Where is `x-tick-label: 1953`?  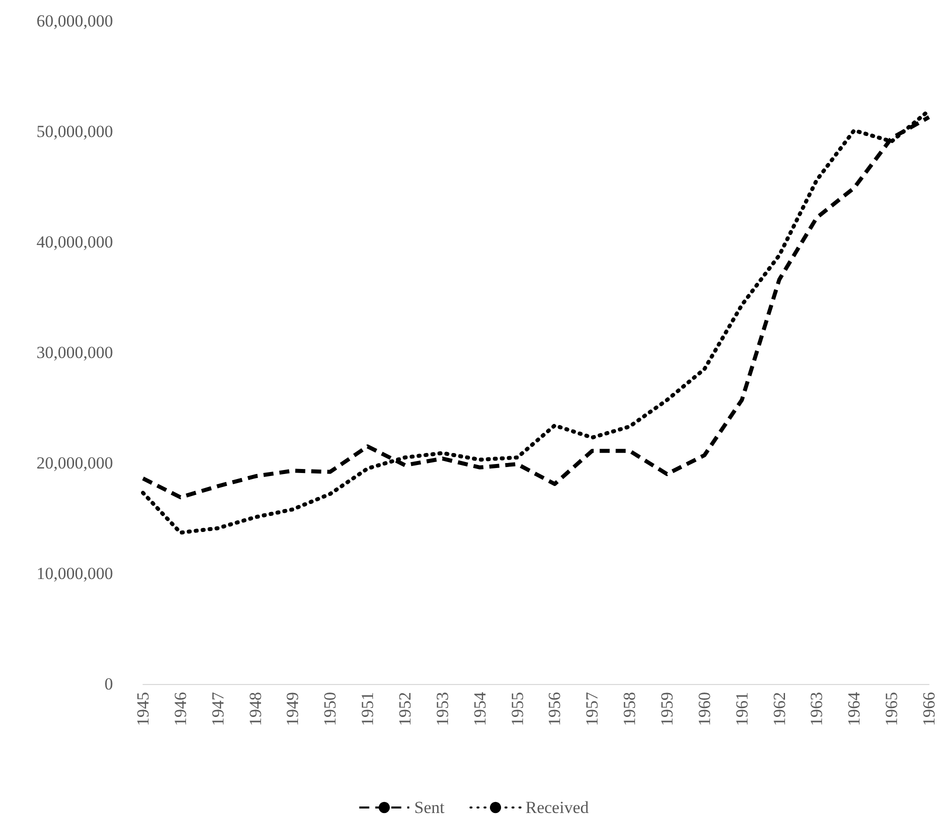
x-tick-label: 1953 is located at coordinates (442, 709).